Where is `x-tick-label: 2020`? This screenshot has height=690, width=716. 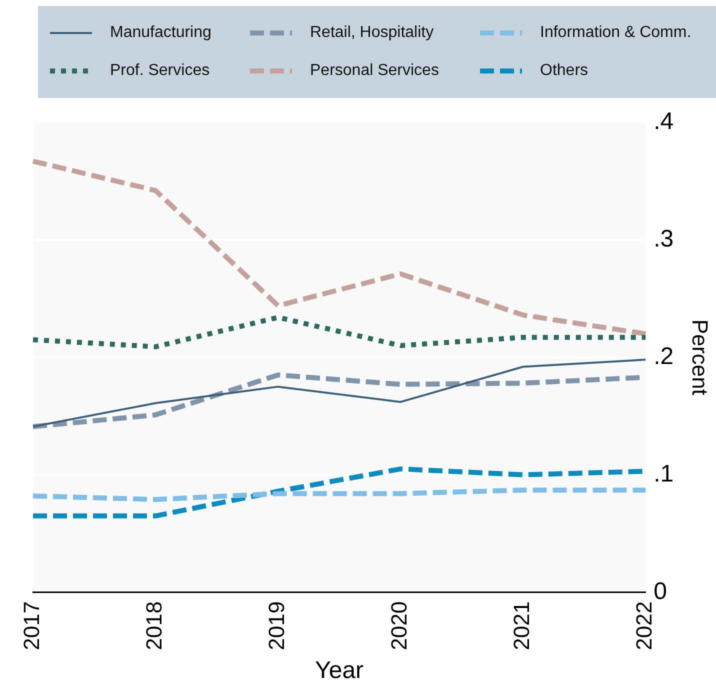 x-tick-label: 2020 is located at coordinates (399, 625).